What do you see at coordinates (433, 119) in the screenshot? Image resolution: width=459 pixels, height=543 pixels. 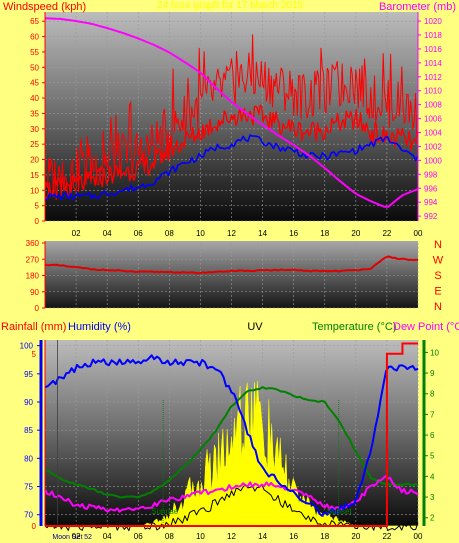 I see `barometer-tick-label: 1006` at bounding box center [433, 119].